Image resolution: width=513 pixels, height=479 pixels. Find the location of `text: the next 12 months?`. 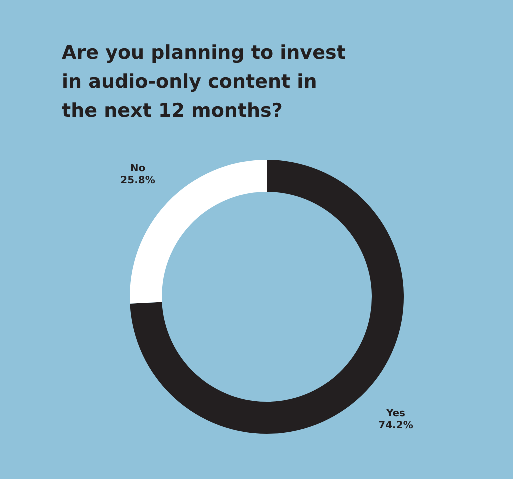

text: the next 12 months? is located at coordinates (172, 111).